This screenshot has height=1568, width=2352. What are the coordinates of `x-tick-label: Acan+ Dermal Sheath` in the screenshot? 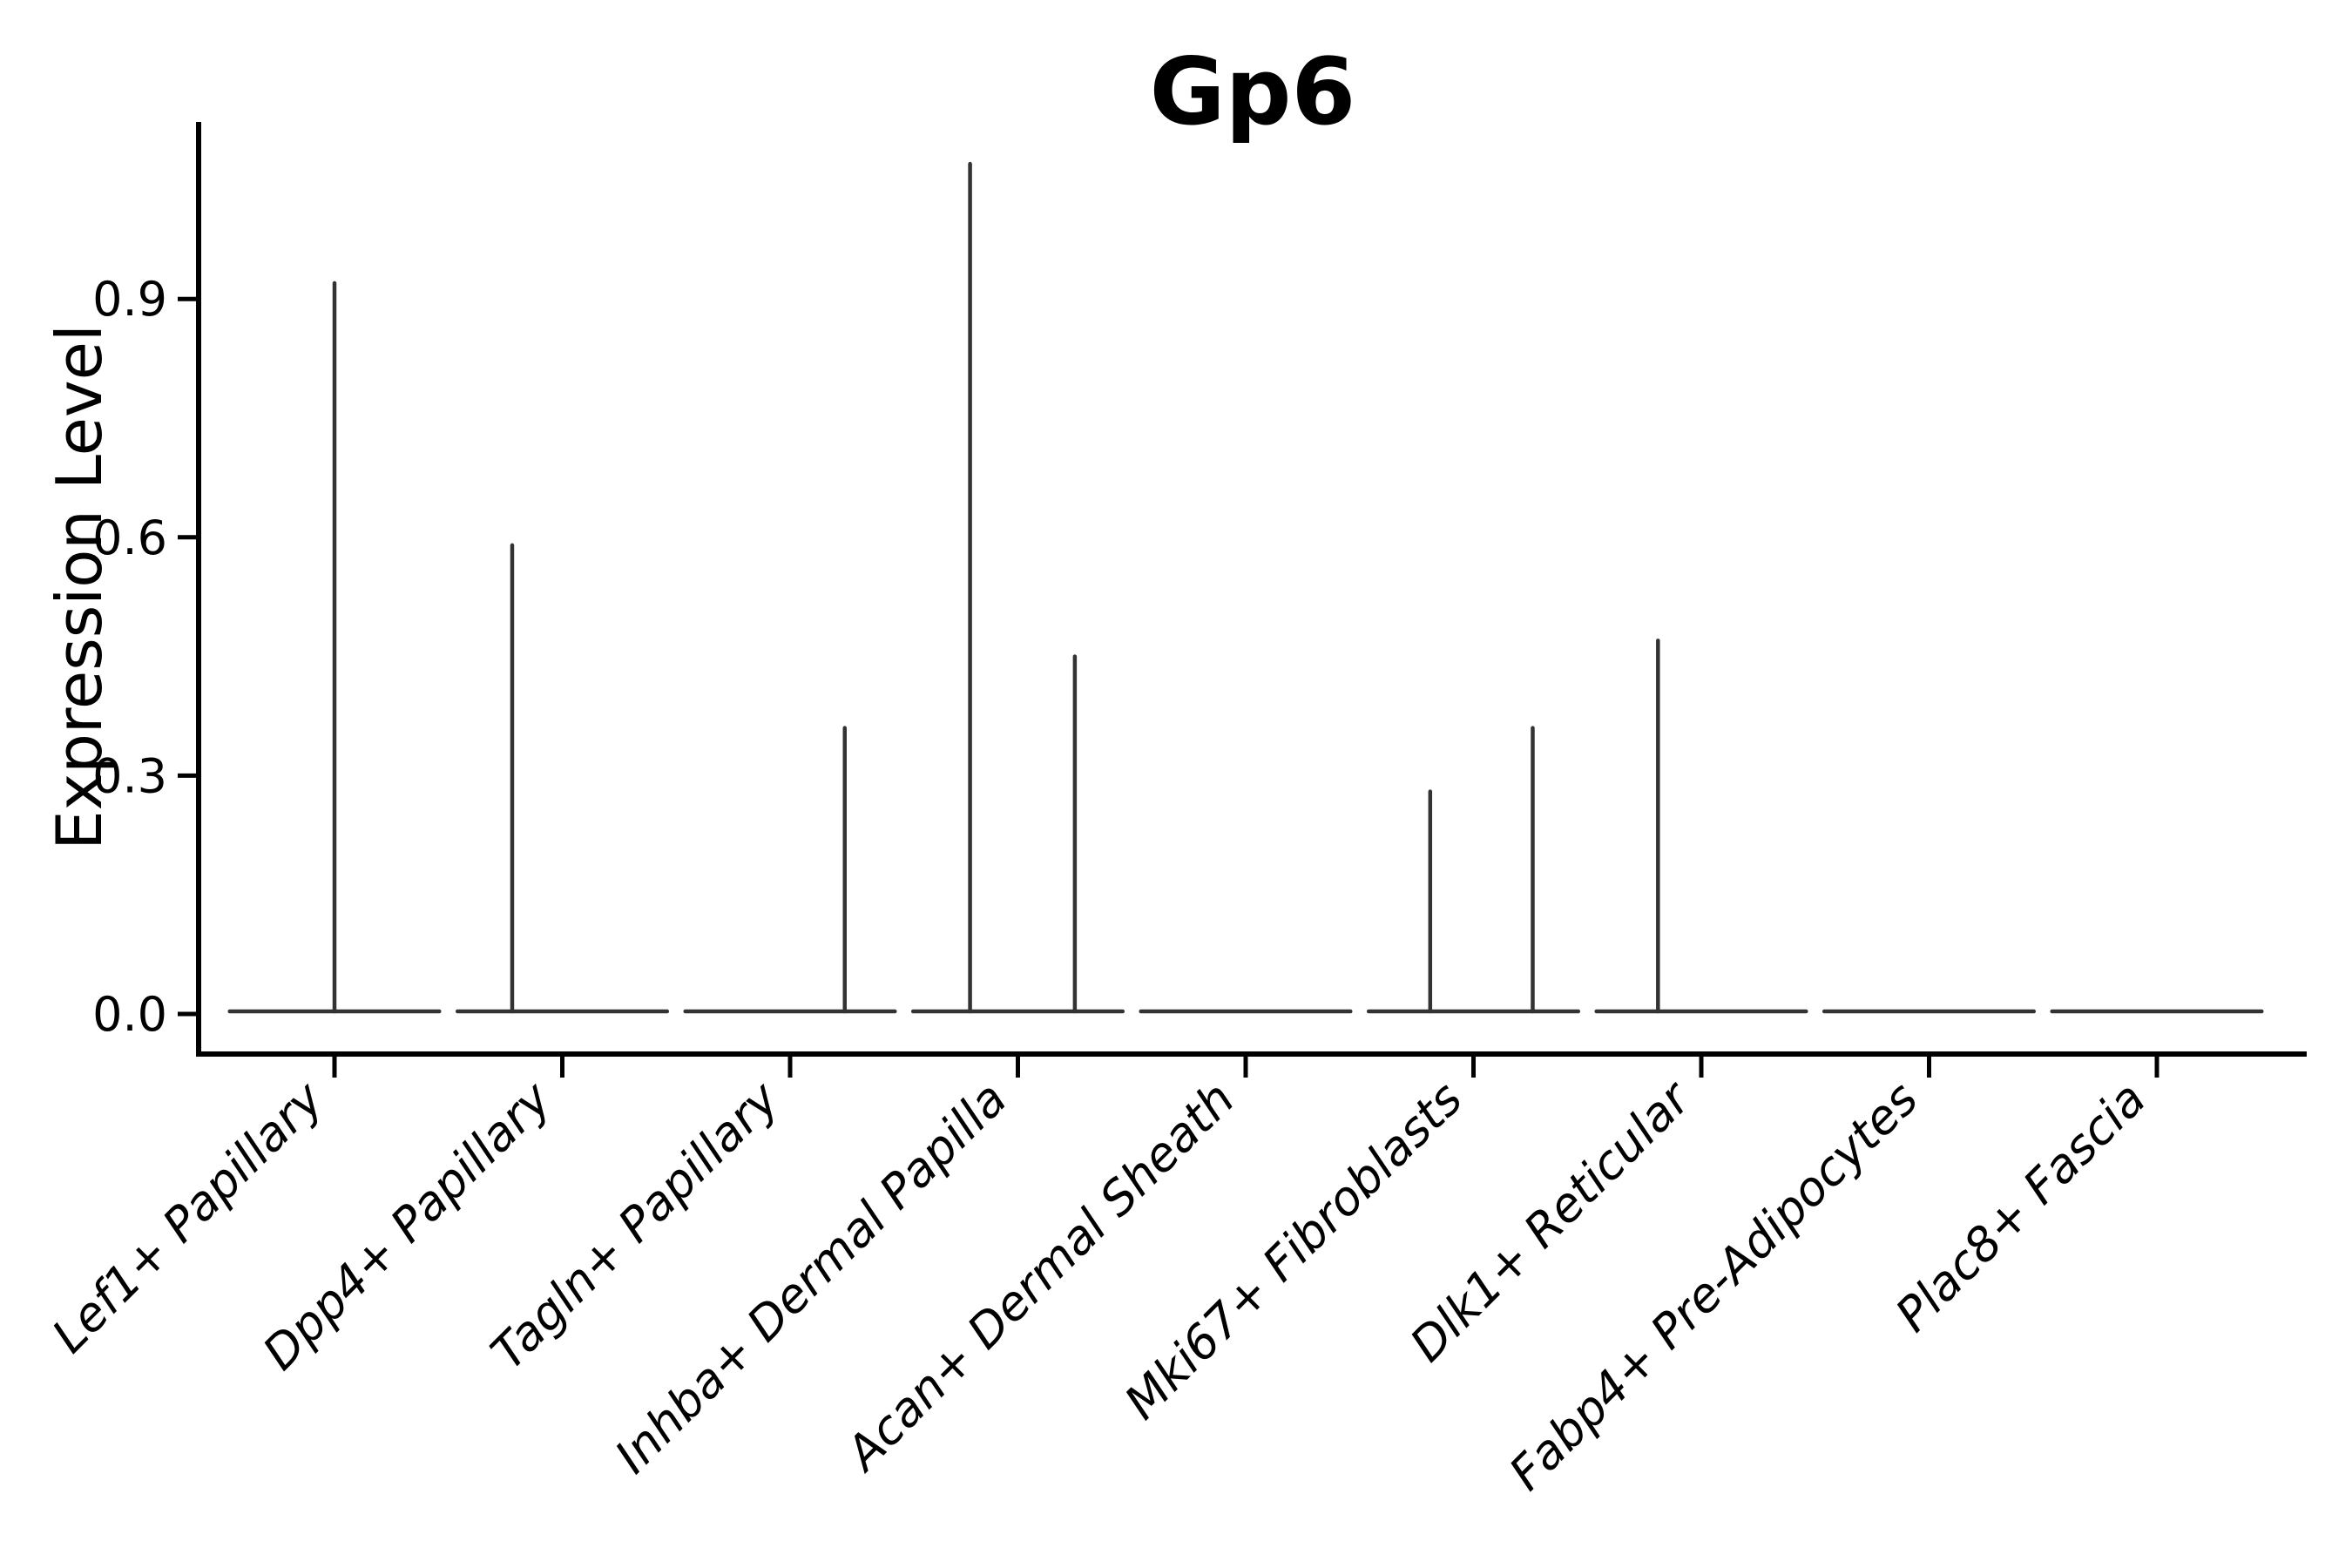 It's located at (1039, 1277).